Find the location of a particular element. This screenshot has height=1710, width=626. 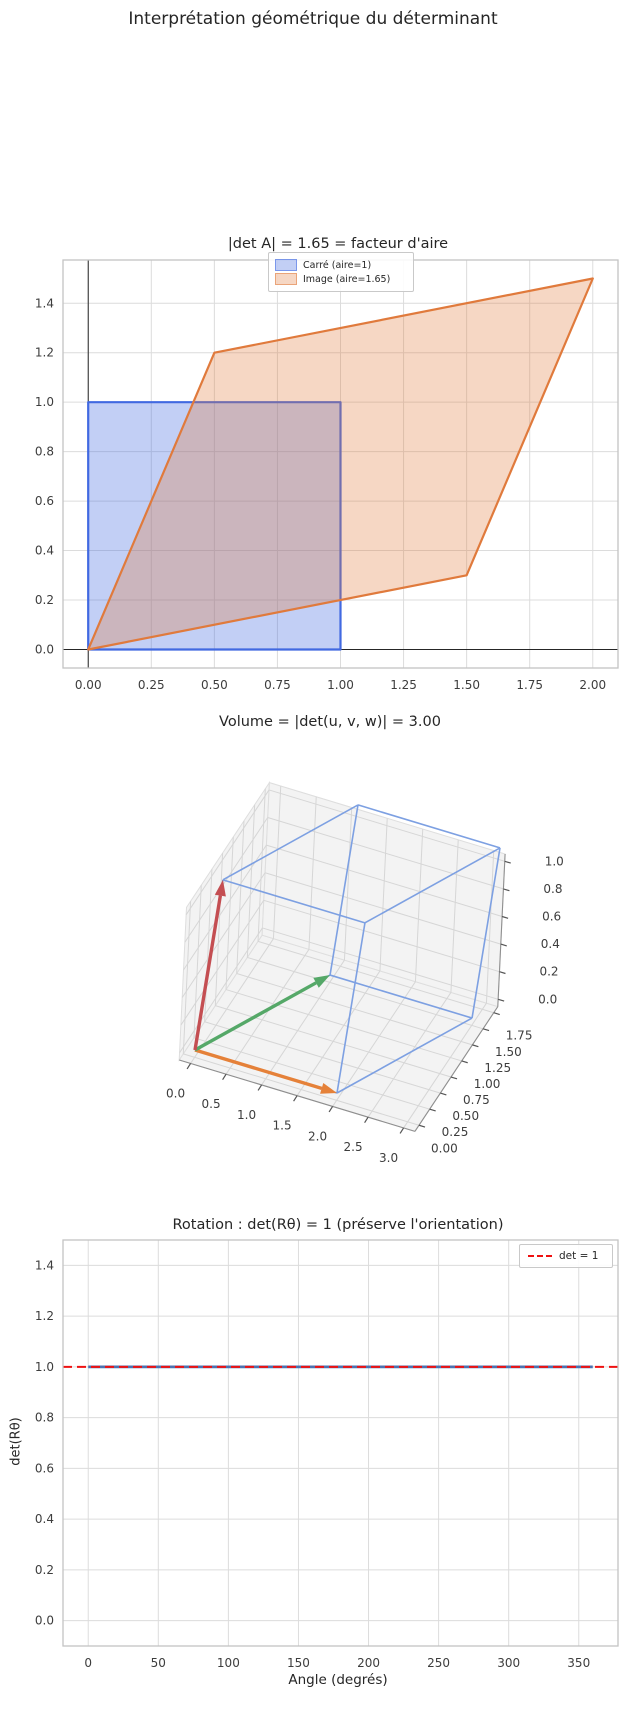

svg-text: 300 is located at coordinates (508, 1663).